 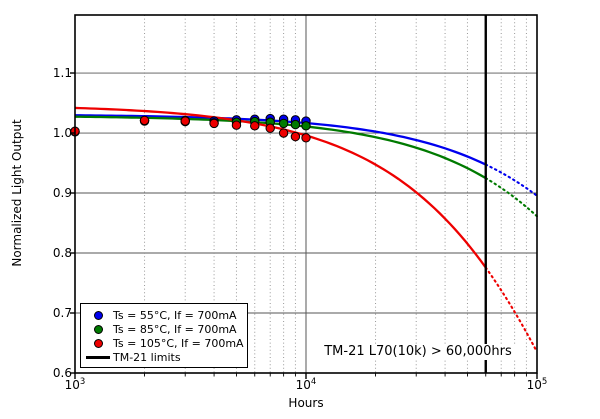 I want to click on black-line-marker-icon, so click(x=98, y=357).